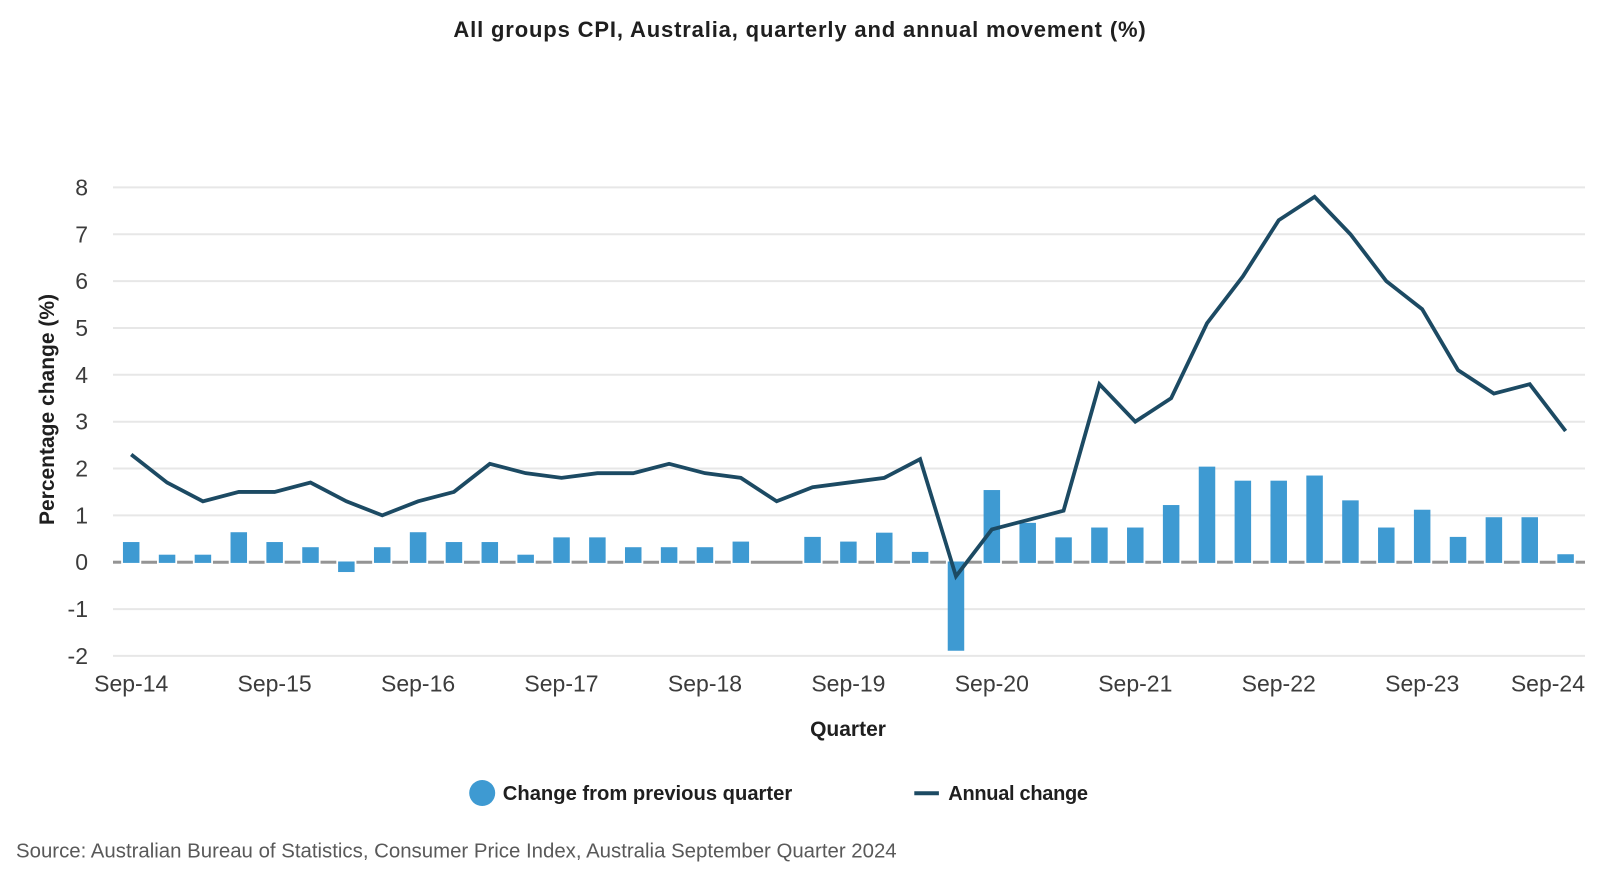 The height and width of the screenshot is (894, 1600). What do you see at coordinates (705, 684) in the screenshot?
I see `svg-text: Sep-18` at bounding box center [705, 684].